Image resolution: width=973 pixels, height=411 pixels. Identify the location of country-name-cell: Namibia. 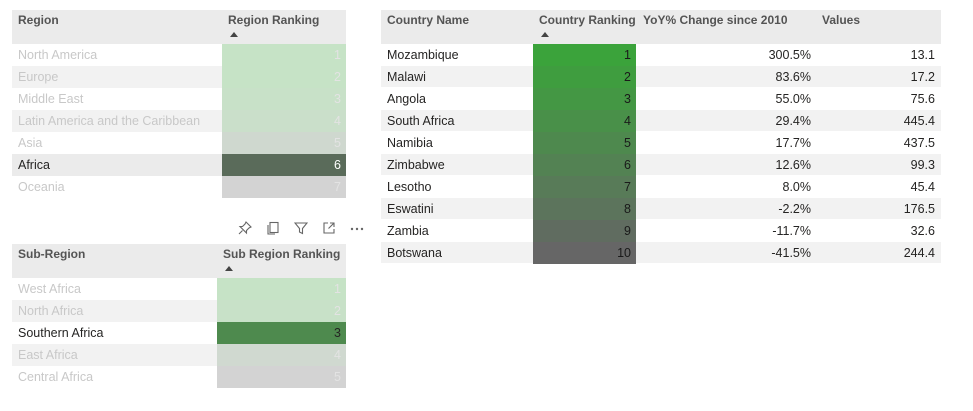
(410, 143).